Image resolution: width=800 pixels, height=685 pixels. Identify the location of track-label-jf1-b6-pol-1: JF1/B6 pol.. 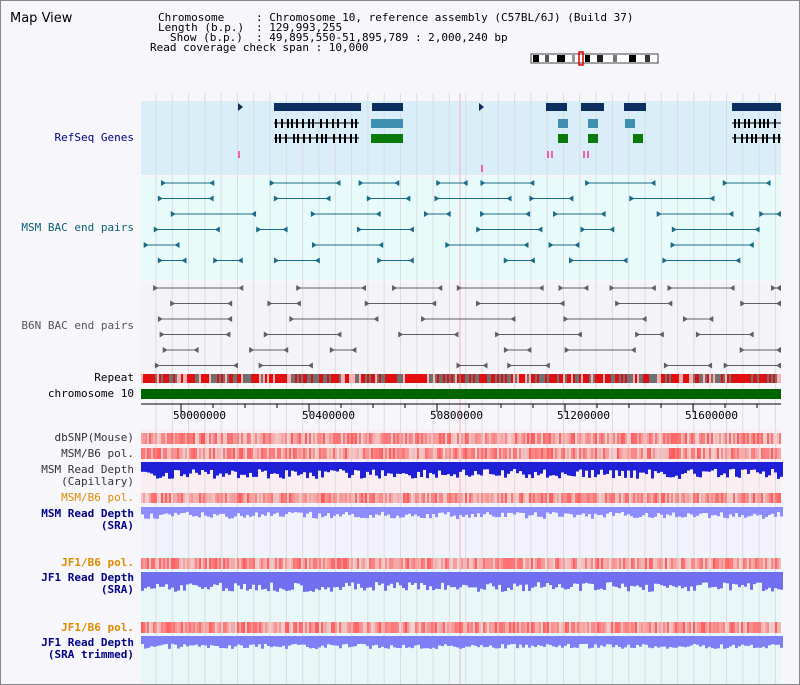
(97, 562).